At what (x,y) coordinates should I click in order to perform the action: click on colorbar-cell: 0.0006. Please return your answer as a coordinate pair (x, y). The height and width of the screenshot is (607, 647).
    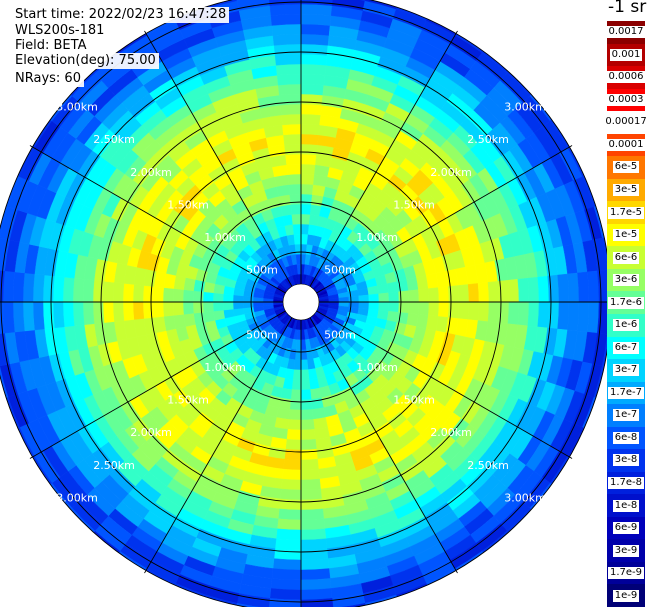
    Looking at the image, I should click on (626, 77).